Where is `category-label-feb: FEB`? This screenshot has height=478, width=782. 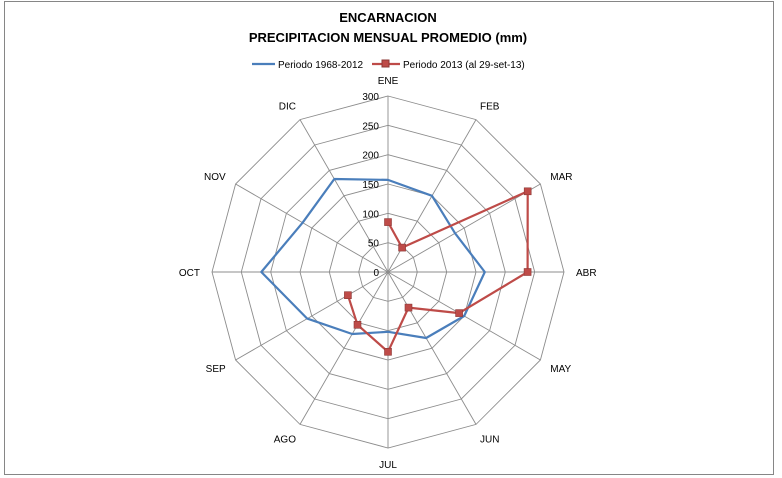 category-label-feb: FEB is located at coordinates (490, 107).